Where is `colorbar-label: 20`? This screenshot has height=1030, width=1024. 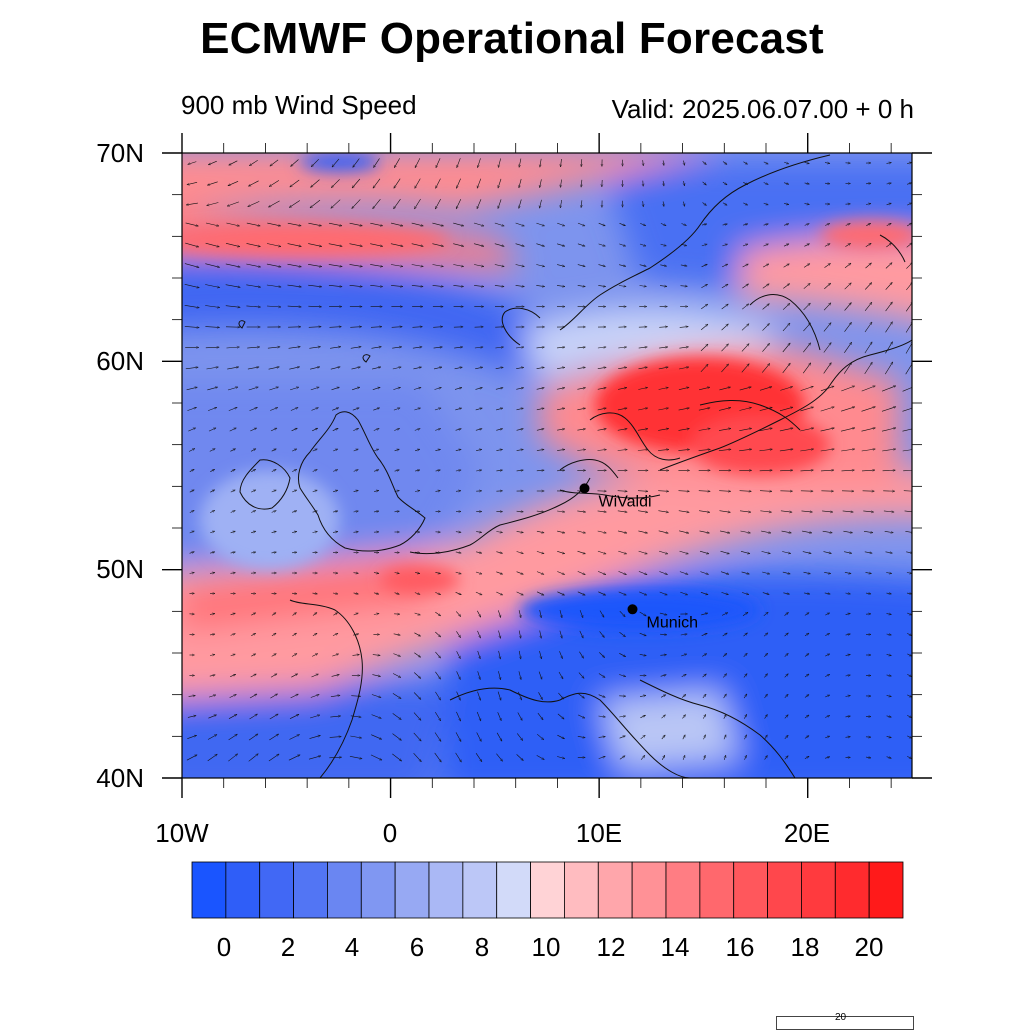 colorbar-label: 20 is located at coordinates (869, 947).